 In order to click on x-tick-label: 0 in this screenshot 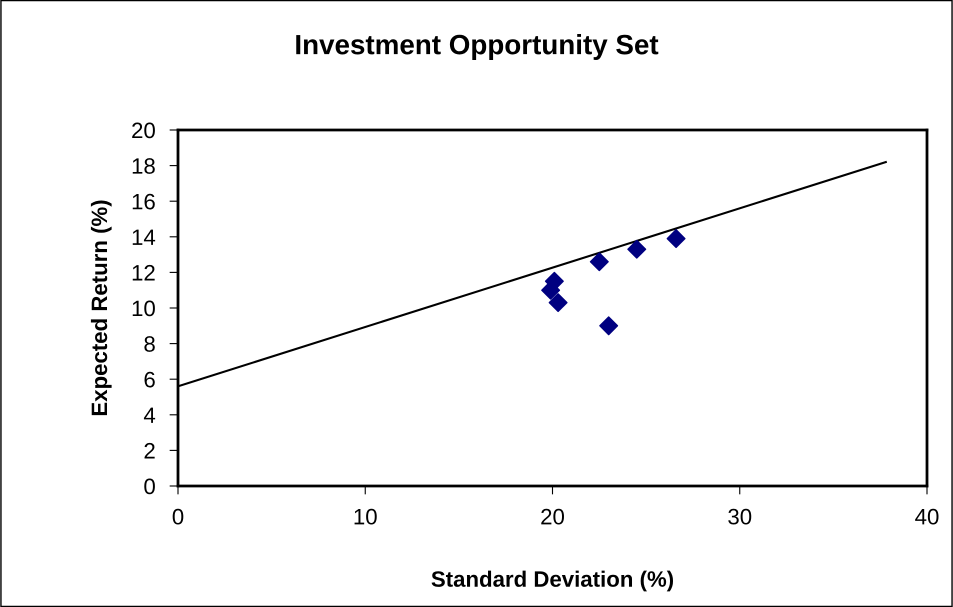, I will do `click(178, 516)`.